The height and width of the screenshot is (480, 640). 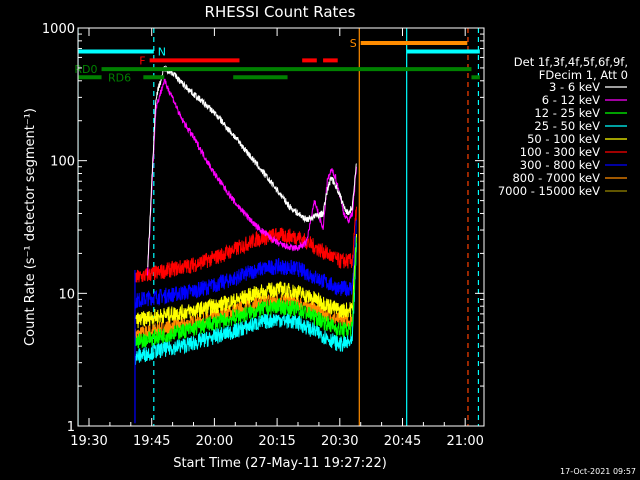 I want to click on legend-header: FDecim 1, Att 0, so click(x=583, y=75).